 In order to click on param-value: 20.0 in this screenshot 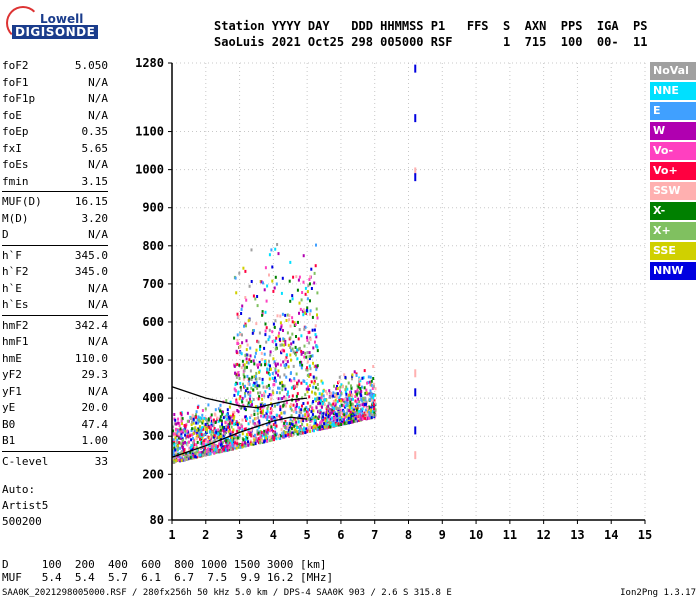, I will do `click(95, 407)`.